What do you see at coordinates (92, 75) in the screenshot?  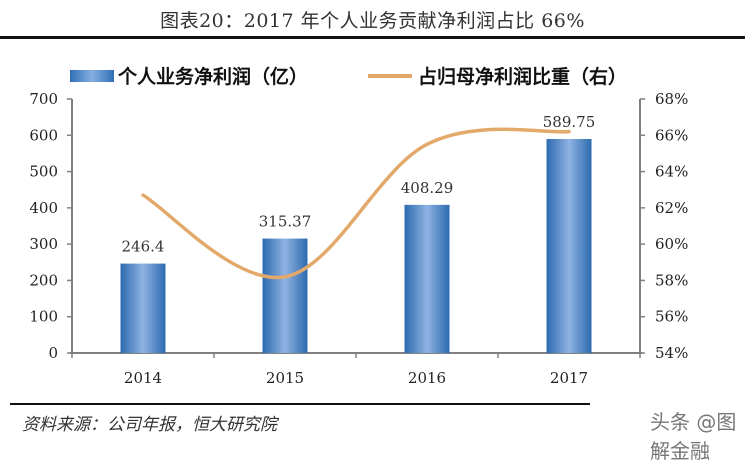 I see `bar-swatch-icon` at bounding box center [92, 75].